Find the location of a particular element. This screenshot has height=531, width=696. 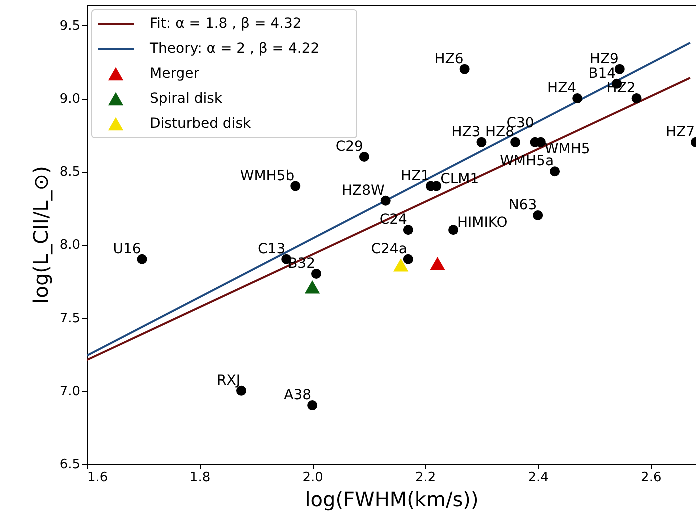

y-tick-label: 8.5 is located at coordinates (70, 172).